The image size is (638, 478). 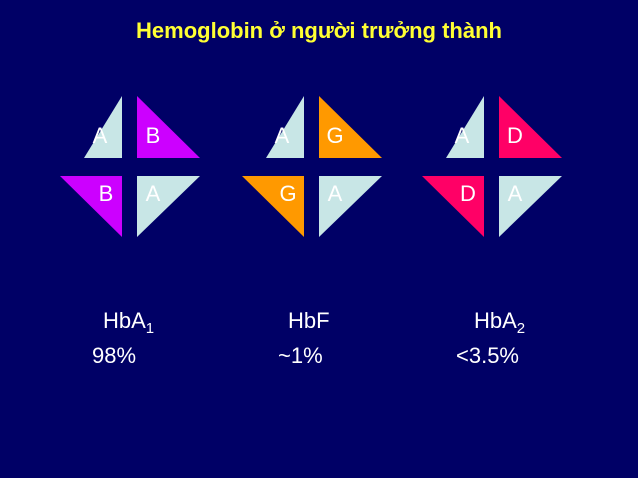 I want to click on name-text: HbF, so click(x=309, y=320).